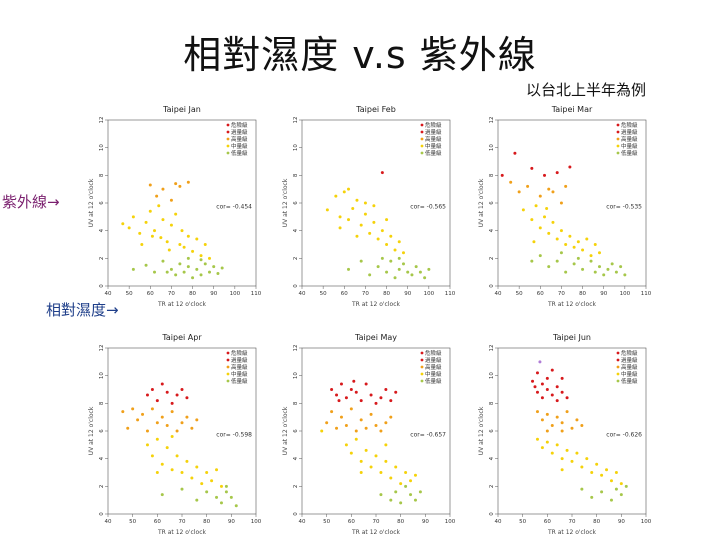  Describe the element at coordinates (150, 294) in the screenshot. I see `x-tick-label: 60` at that location.